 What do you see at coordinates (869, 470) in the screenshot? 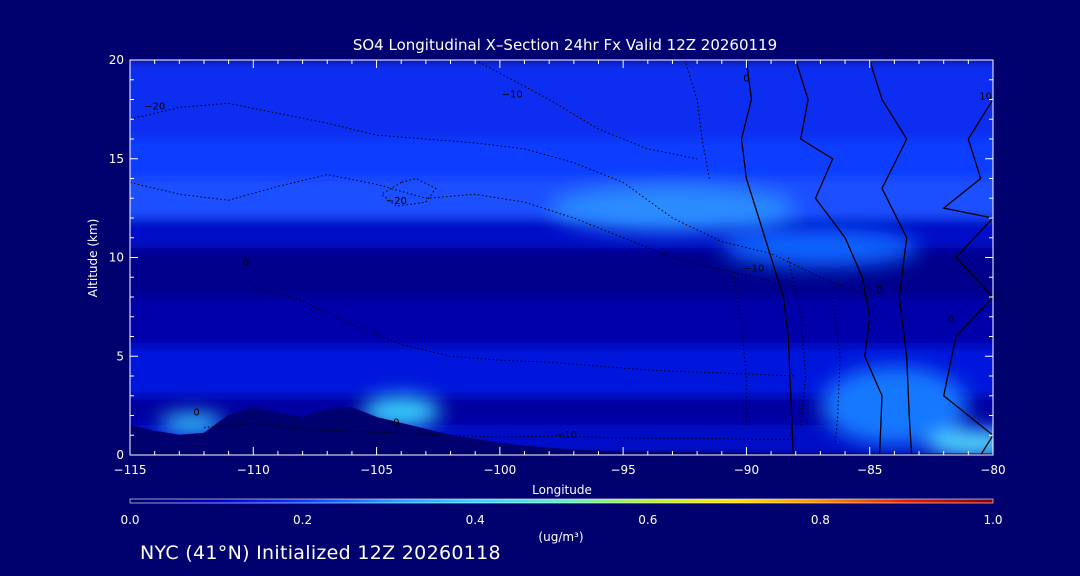
I see `x-tick-label: −85` at bounding box center [869, 470].